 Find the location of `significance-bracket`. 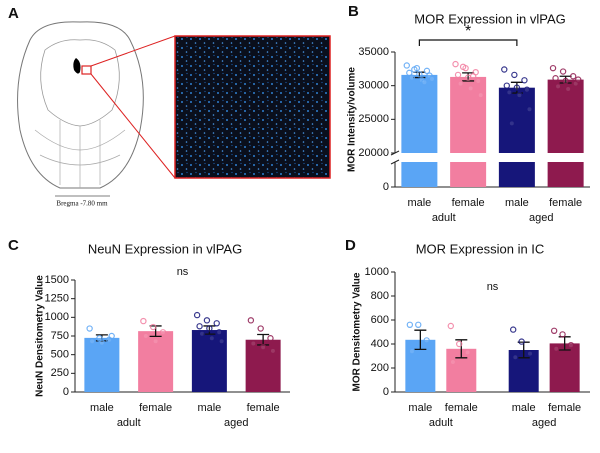

significance-bracket is located at coordinates (468, 42).